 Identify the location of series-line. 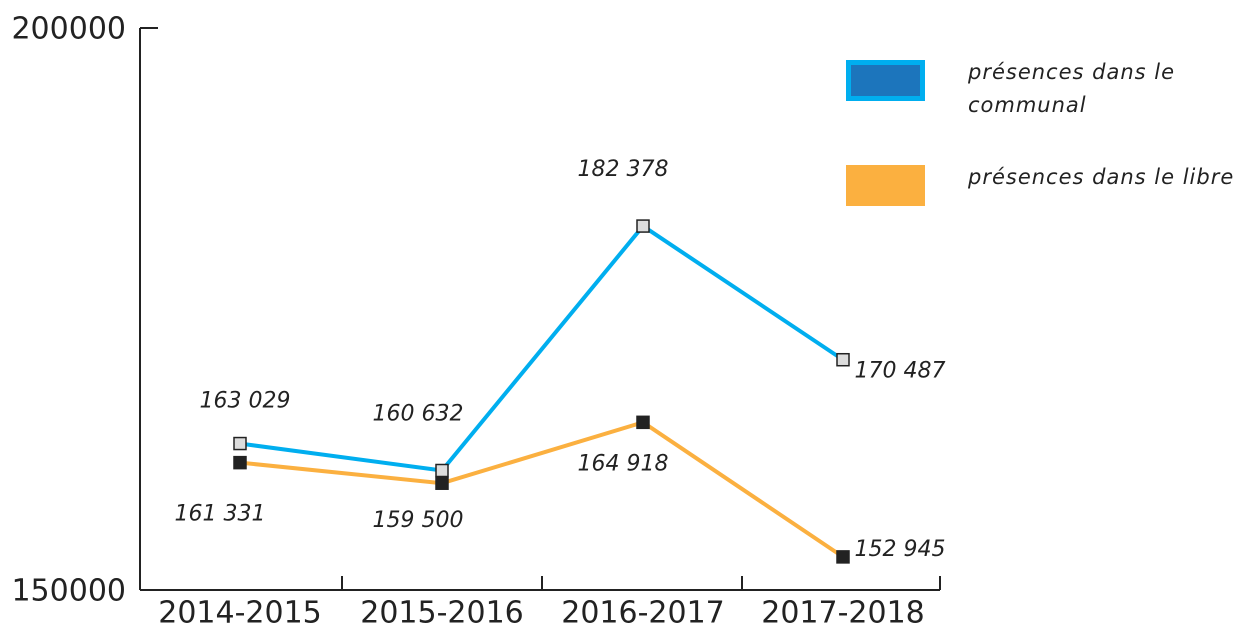
(542, 489).